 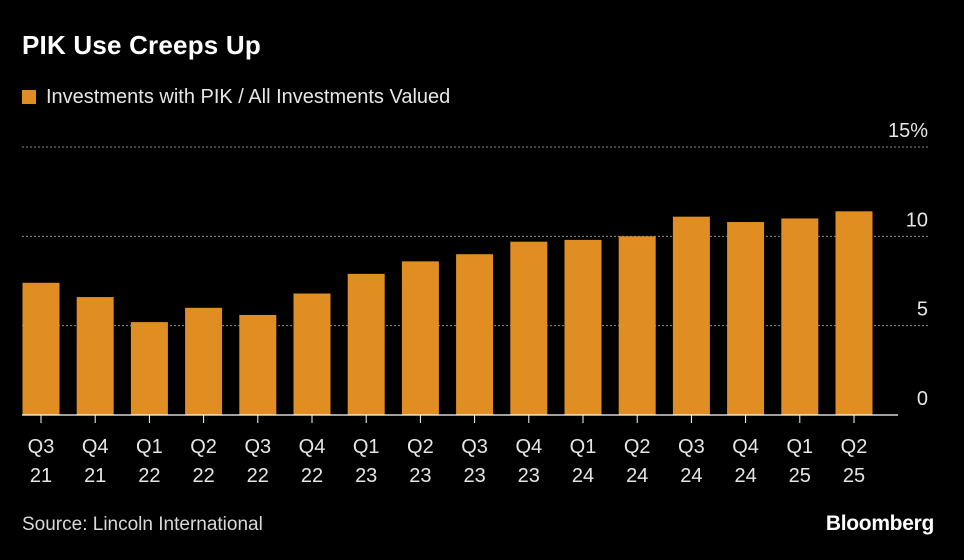 I want to click on source-note: Source: Lincoln International, so click(x=142, y=524).